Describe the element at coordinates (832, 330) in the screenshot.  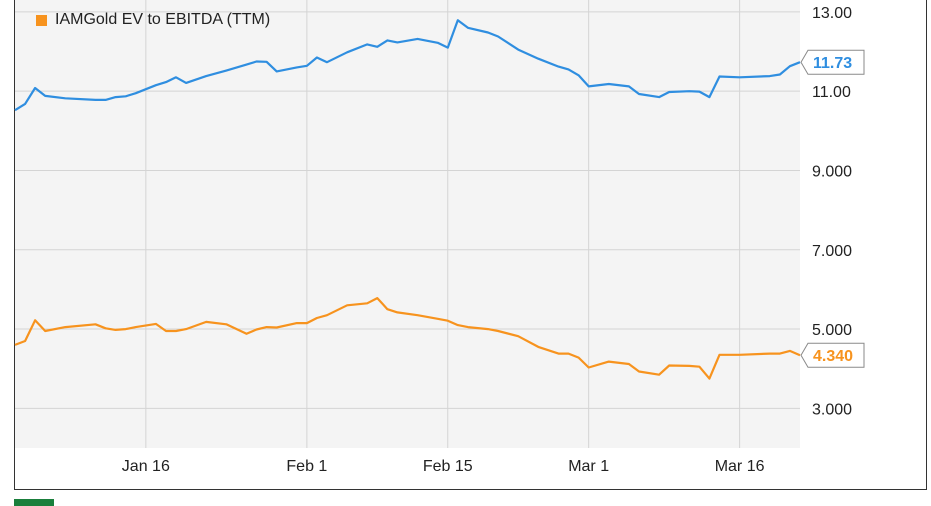
I see `y-tick-label: 5.000` at that location.